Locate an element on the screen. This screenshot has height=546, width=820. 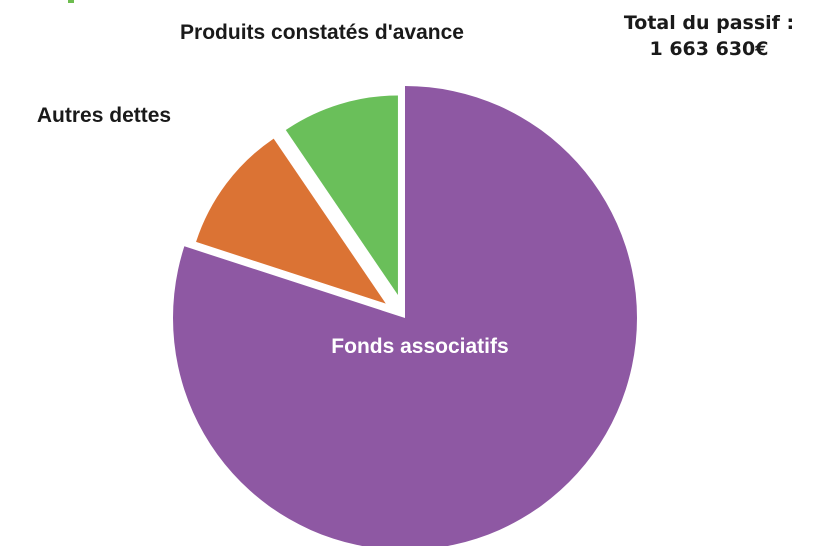
slice-label-1: Autres dettes is located at coordinates (104, 115).